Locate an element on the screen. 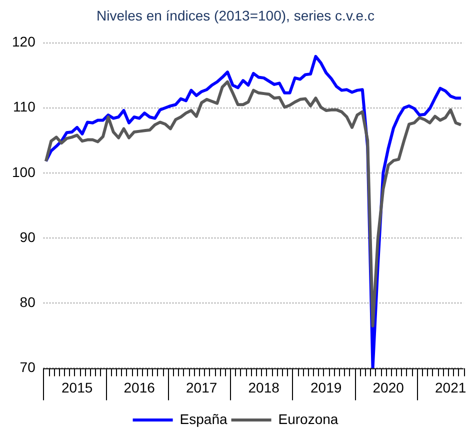 The width and height of the screenshot is (473, 437). x-tick-label: 2017 is located at coordinates (202, 387).